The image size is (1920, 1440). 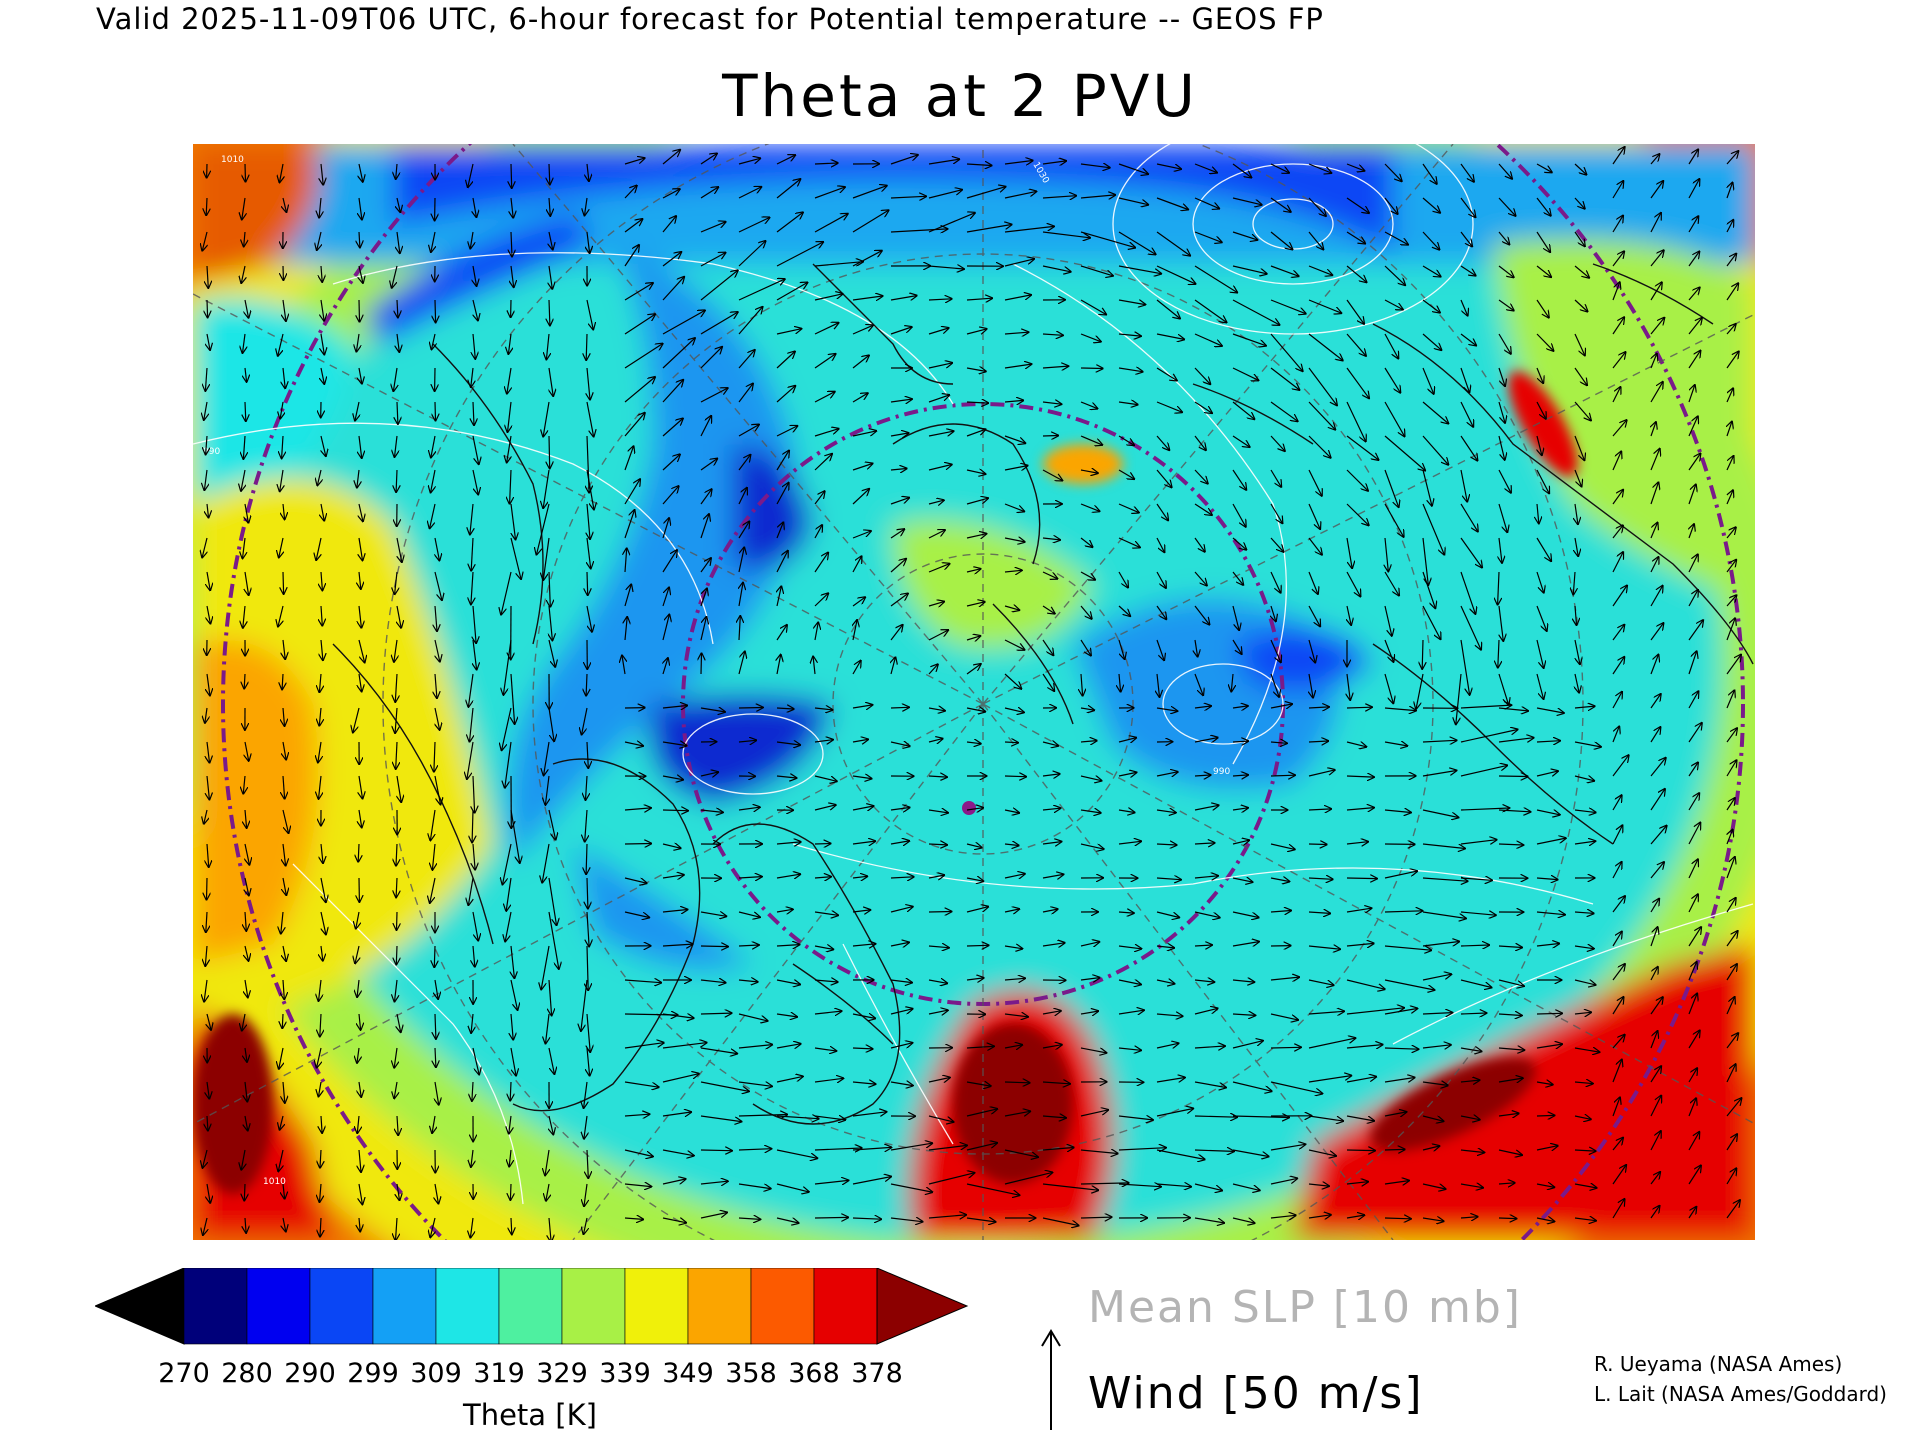 What do you see at coordinates (656, 1306) in the screenshot?
I see `colorbar-cell` at bounding box center [656, 1306].